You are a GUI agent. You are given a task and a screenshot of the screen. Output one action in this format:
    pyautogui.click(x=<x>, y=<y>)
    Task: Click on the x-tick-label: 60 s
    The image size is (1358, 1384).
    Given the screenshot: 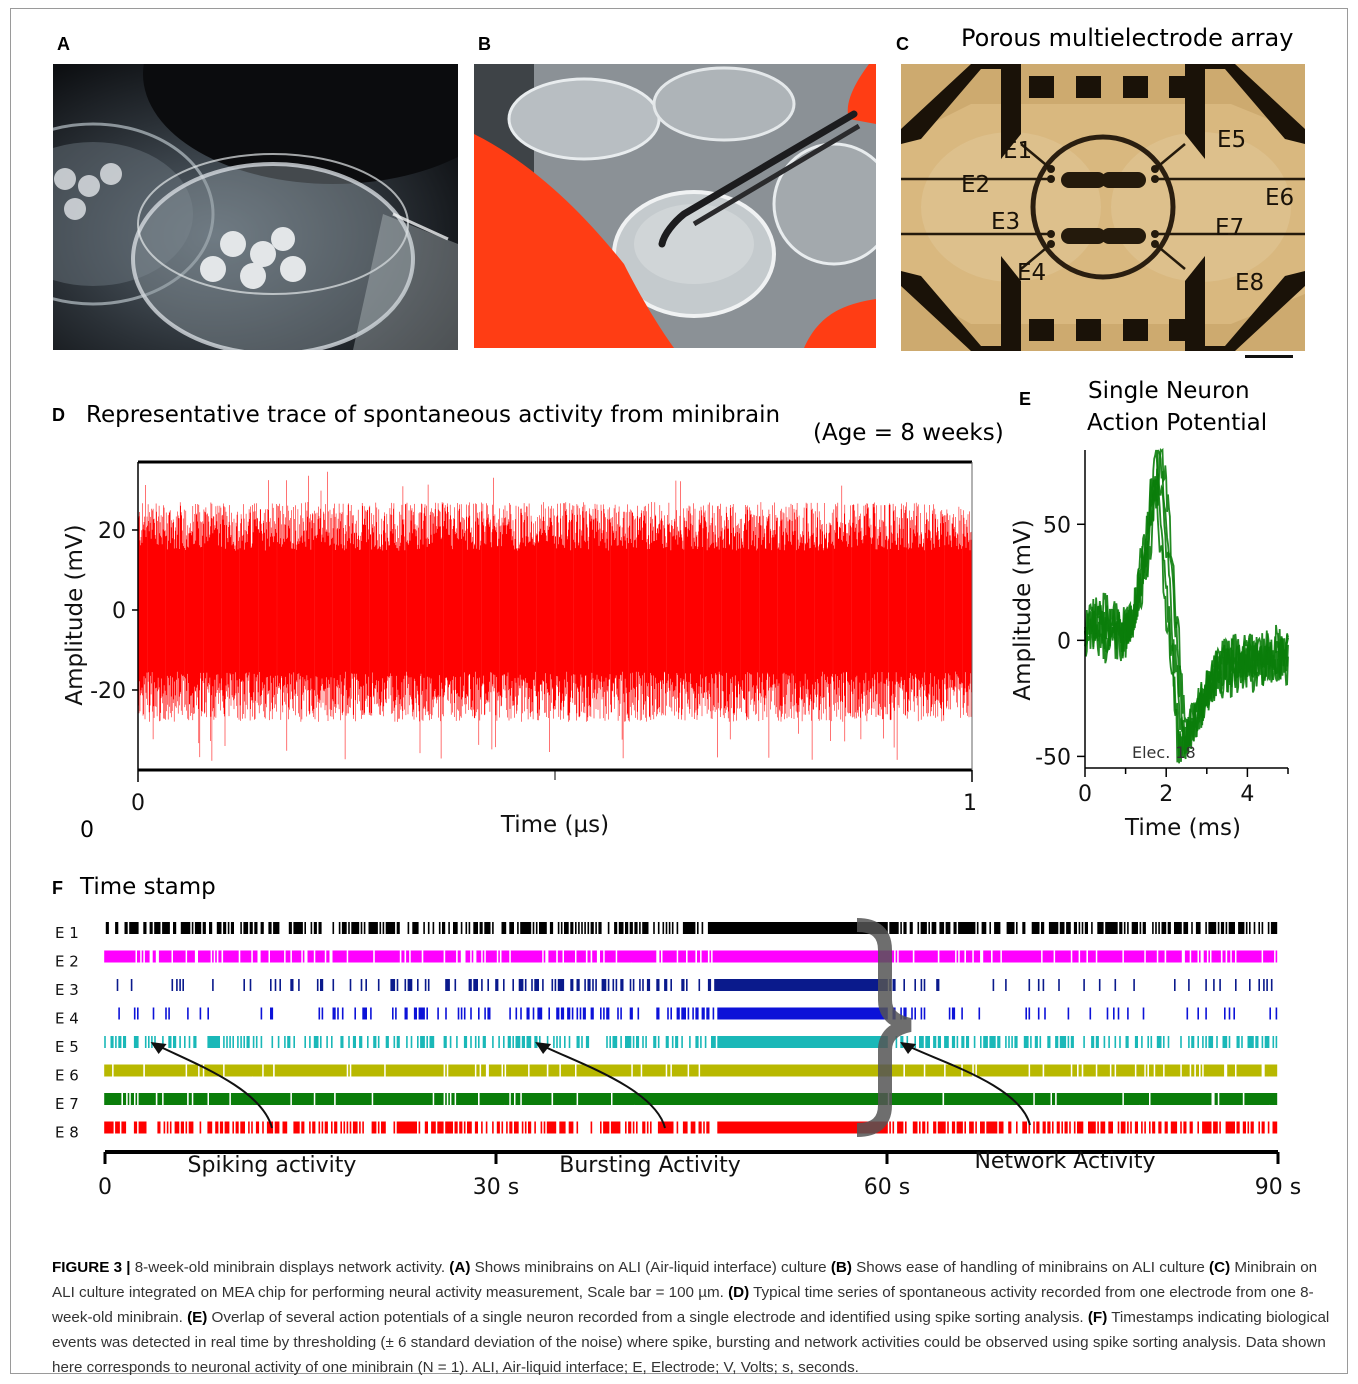 What is the action you would take?
    pyautogui.click(x=887, y=1187)
    